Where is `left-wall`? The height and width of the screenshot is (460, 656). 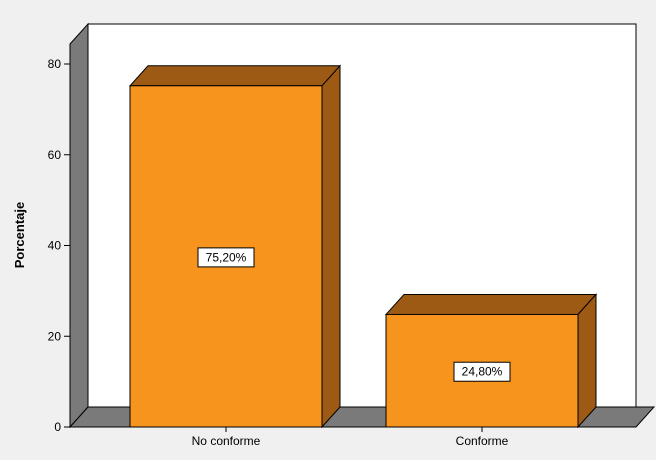
left-wall is located at coordinates (79, 225).